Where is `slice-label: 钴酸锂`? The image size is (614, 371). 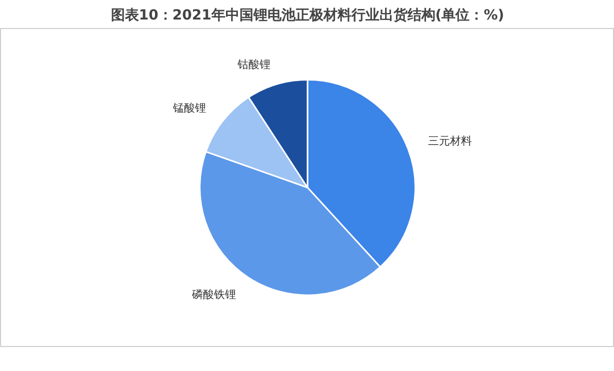
slice-label: 钴酸锂 is located at coordinates (253, 65).